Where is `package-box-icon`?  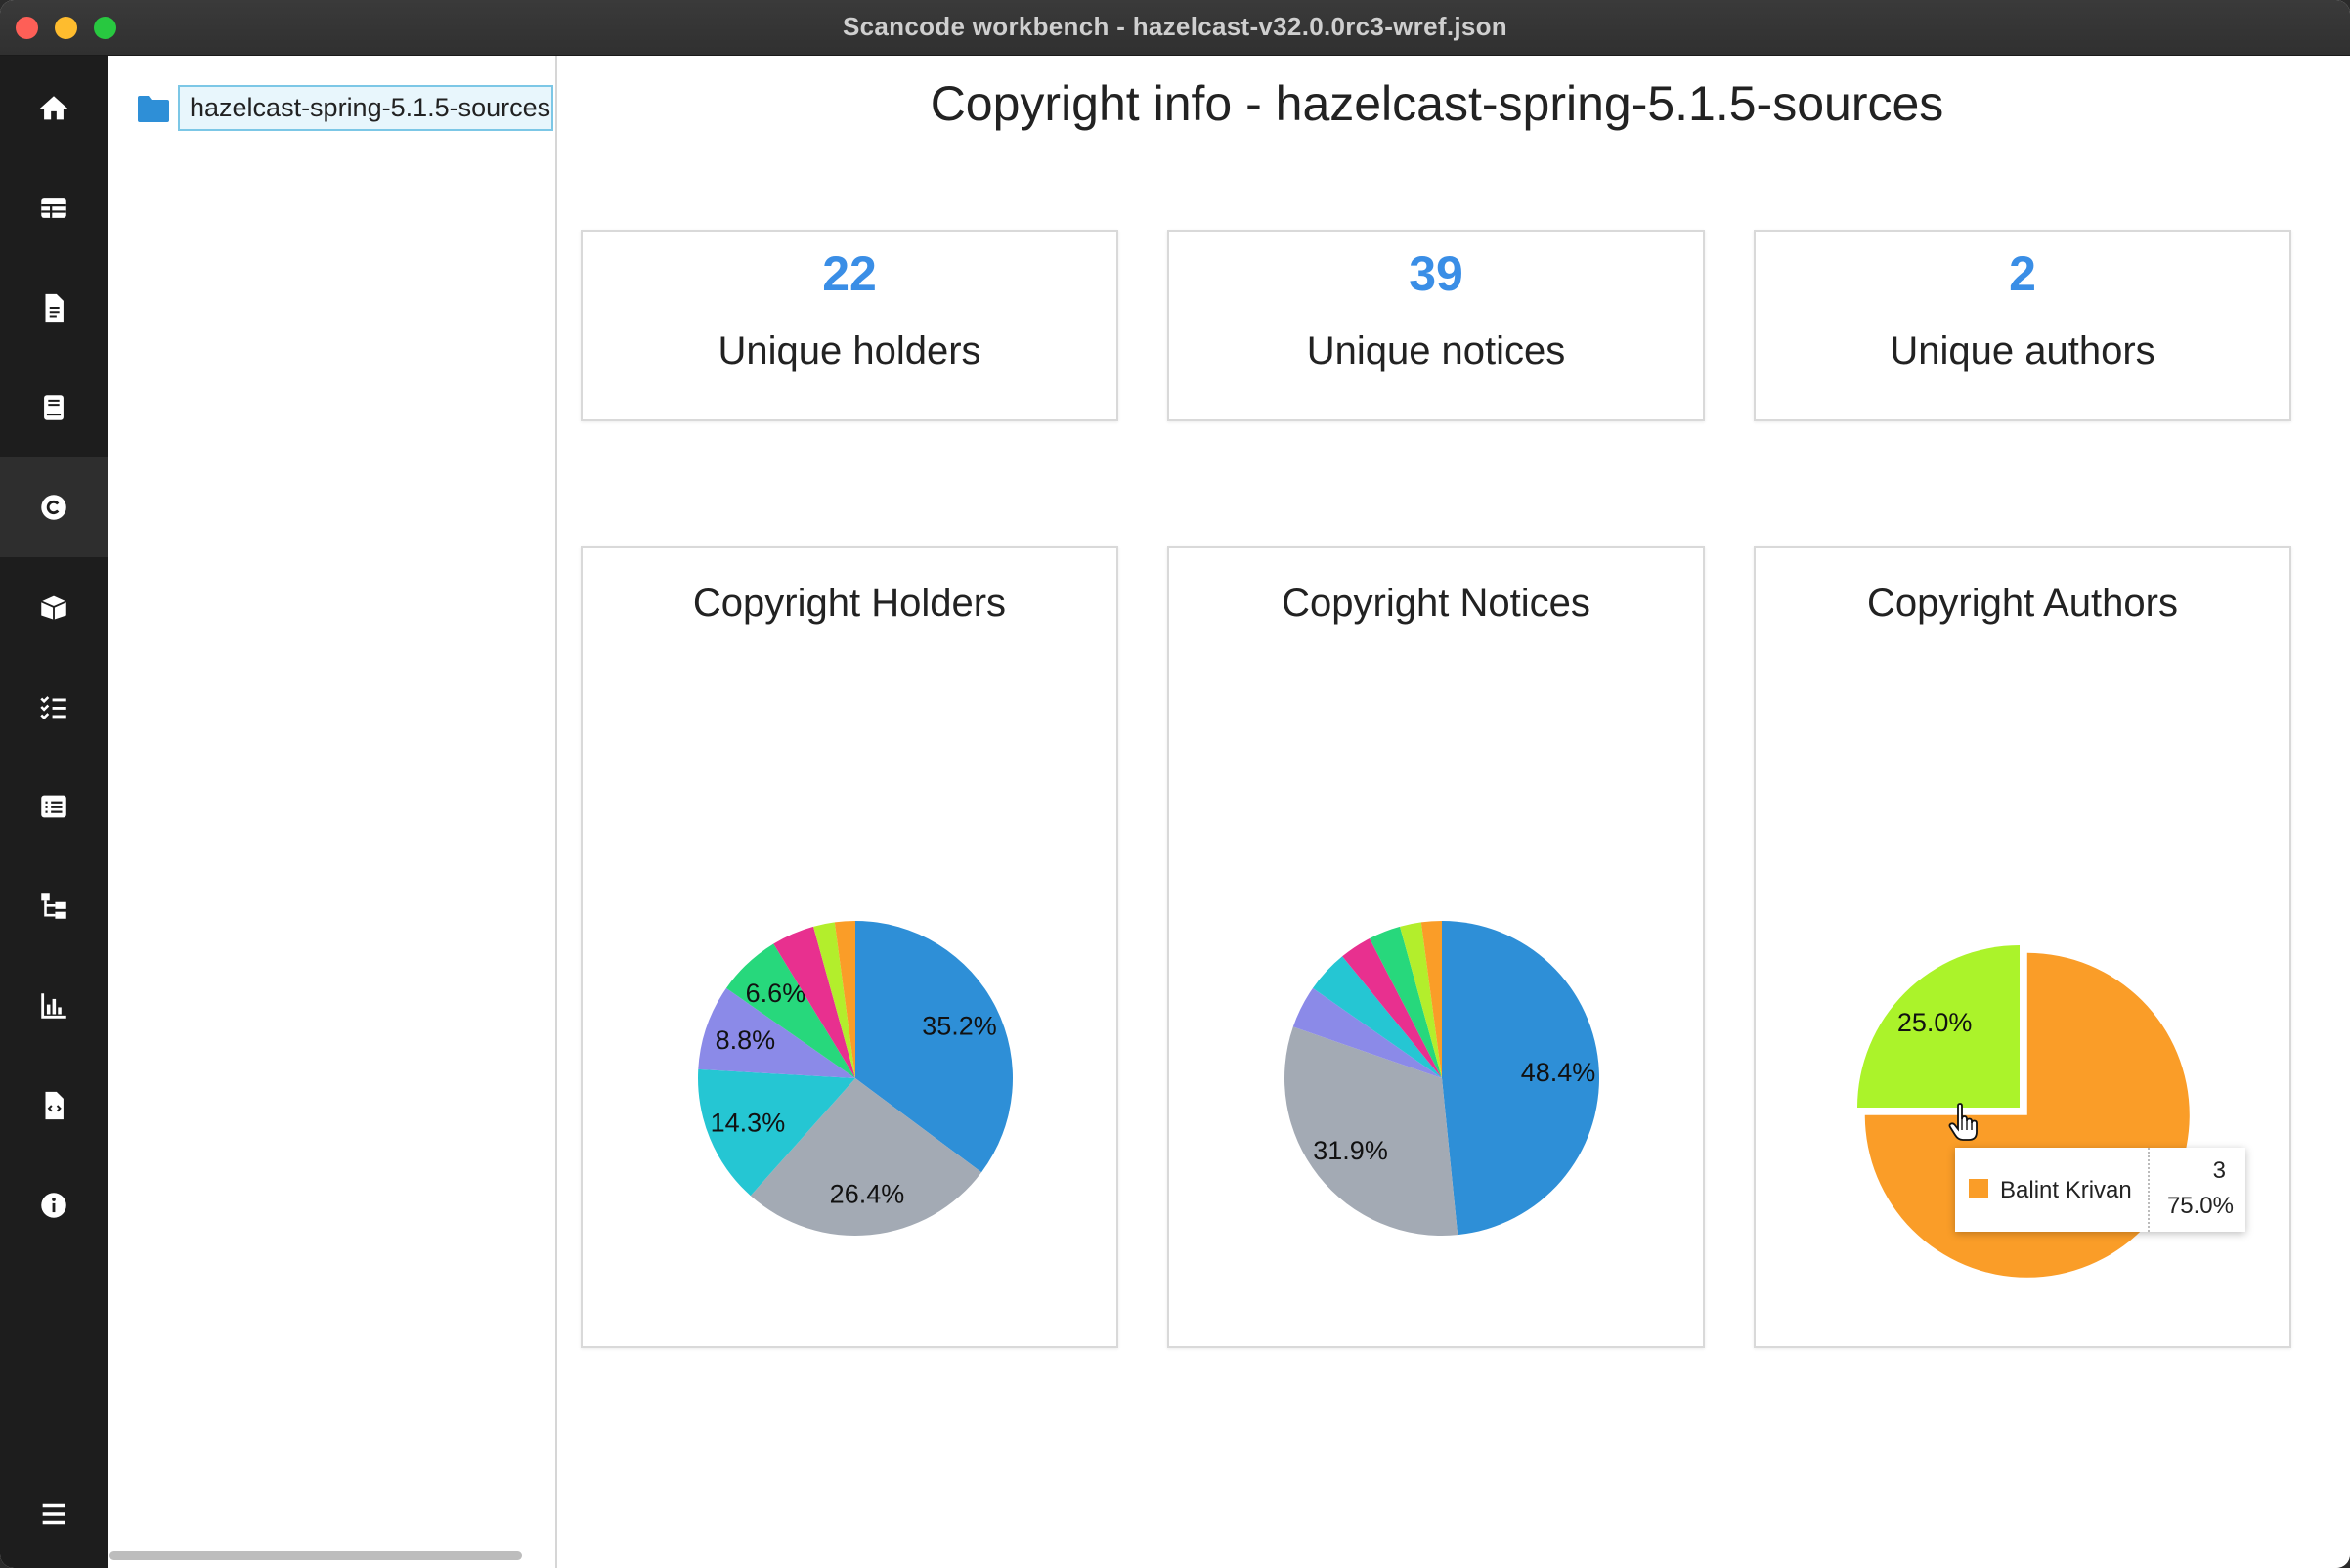 package-box-icon is located at coordinates (53, 608).